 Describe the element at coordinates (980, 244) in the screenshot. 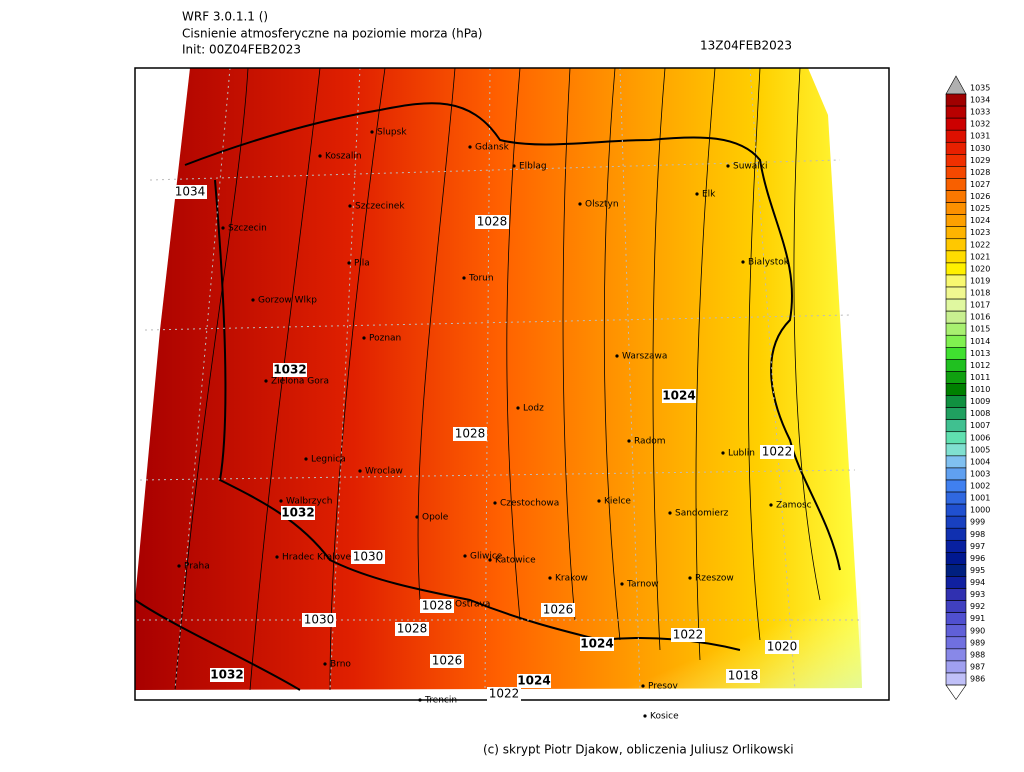

I see `colorbar-label: 1022` at that location.